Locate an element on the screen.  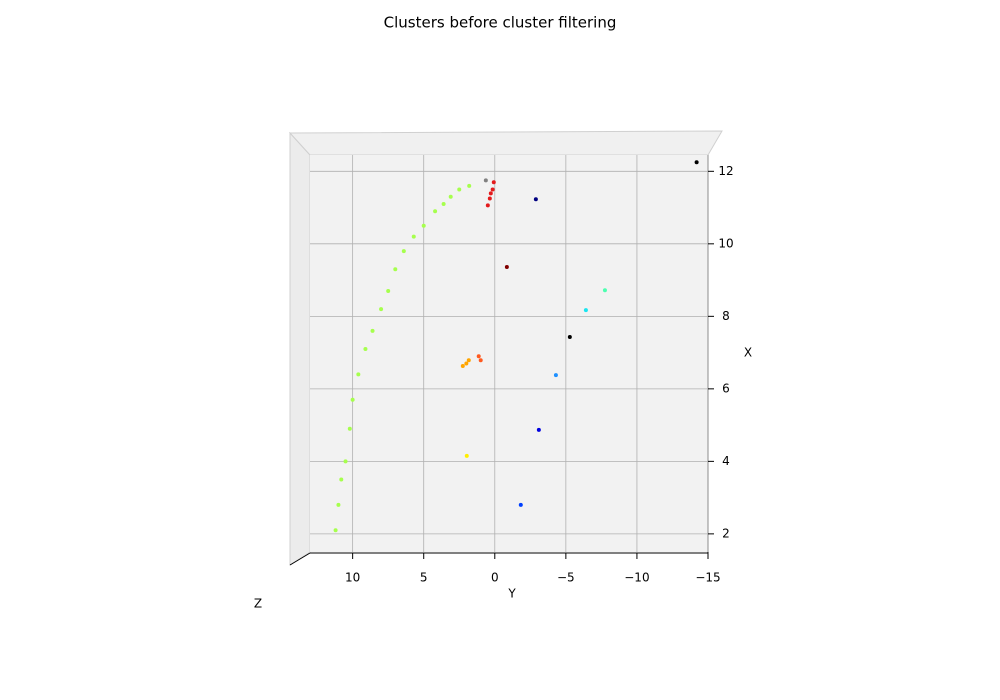
x-tick-label: −10 is located at coordinates (636, 578).